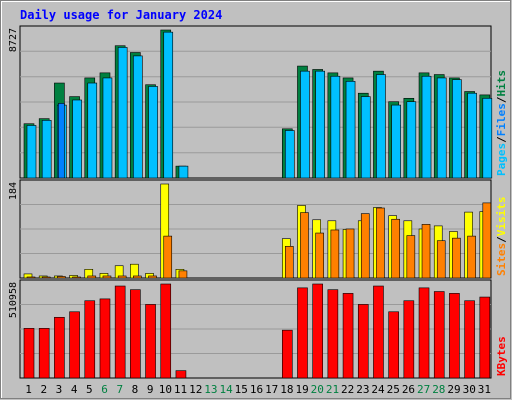 The width and height of the screenshot is (512, 405). I want to click on day-label-9: 9, so click(150, 389).